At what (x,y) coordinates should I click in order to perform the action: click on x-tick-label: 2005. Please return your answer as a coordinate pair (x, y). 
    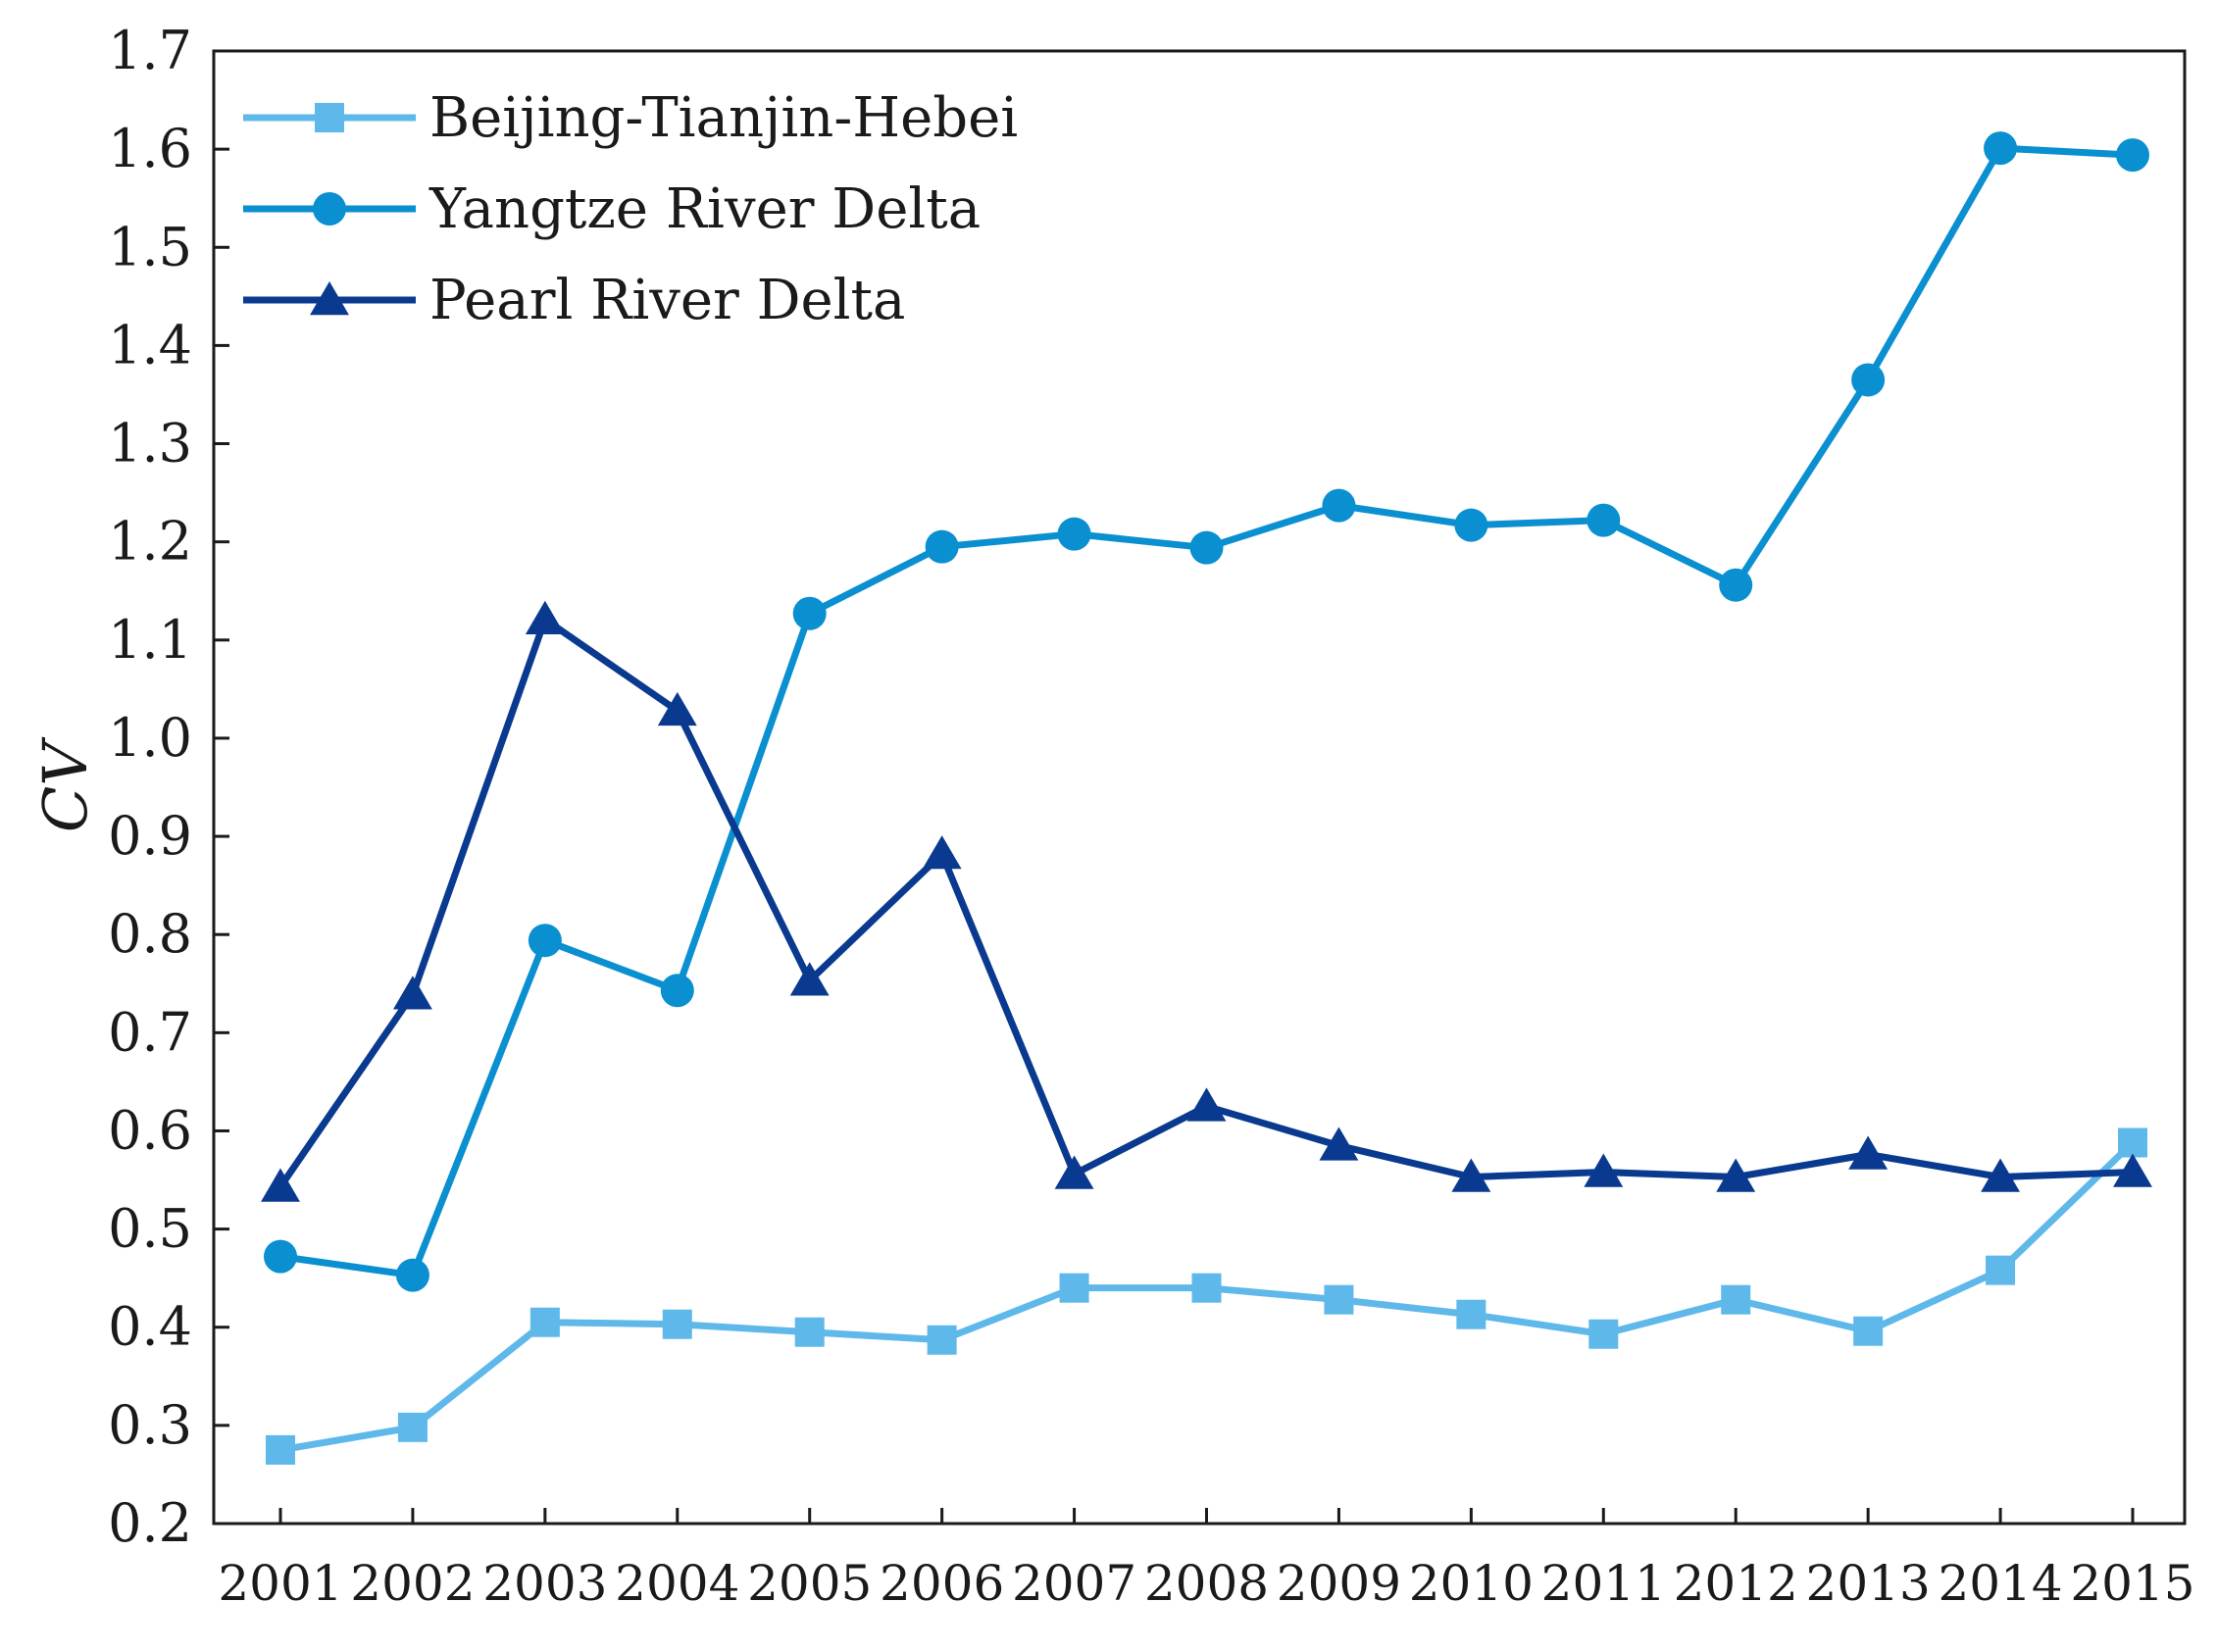
    Looking at the image, I should click on (809, 1584).